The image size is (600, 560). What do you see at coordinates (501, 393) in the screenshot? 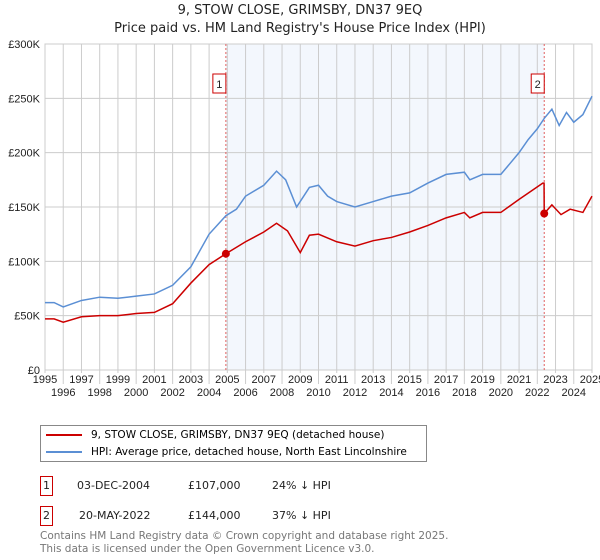
I see `x-tick-label: 2020` at bounding box center [501, 393].